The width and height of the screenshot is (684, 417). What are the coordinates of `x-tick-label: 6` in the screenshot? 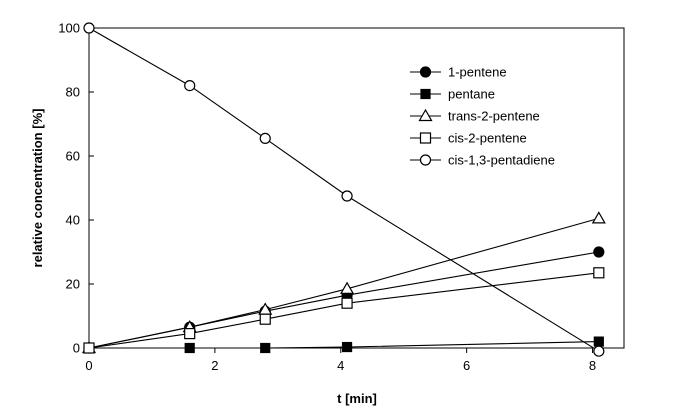 It's located at (466, 365).